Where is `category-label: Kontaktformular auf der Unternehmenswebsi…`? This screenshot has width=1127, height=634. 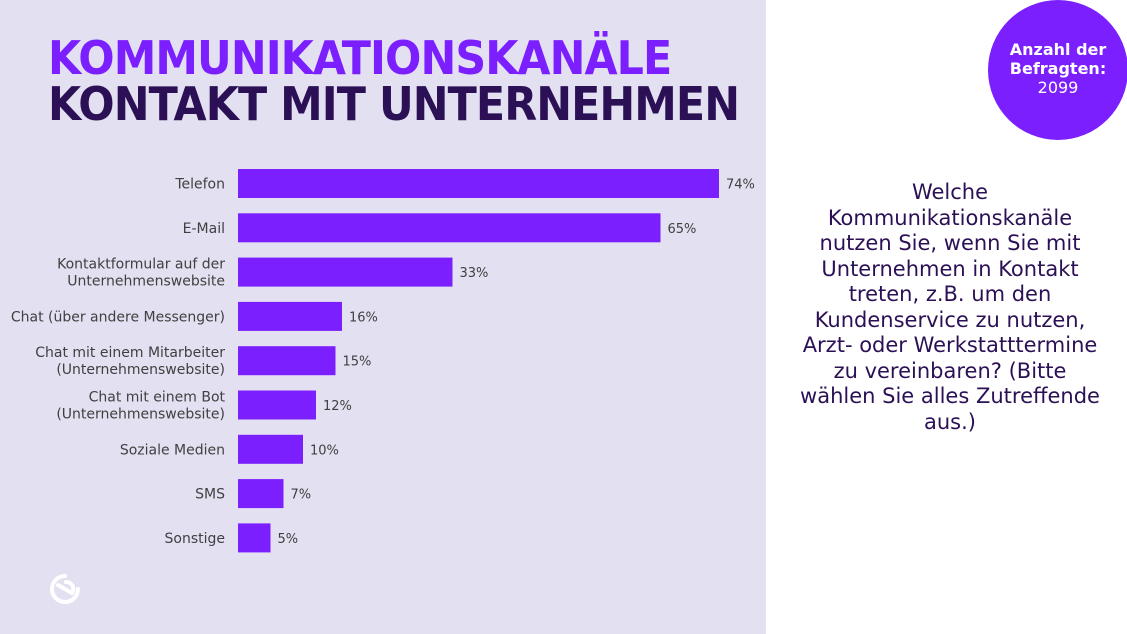
category-label: Kontaktformular auf der Unternehmenswebsi… is located at coordinates (141, 273).